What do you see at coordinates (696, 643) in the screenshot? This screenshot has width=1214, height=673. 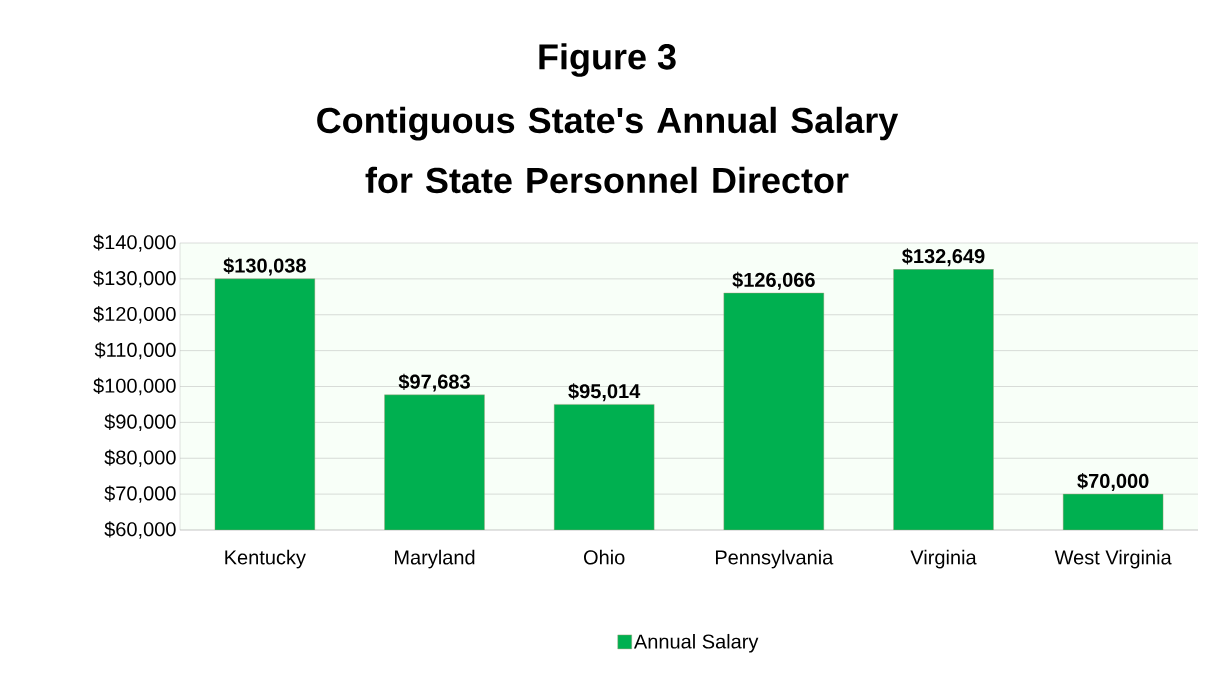 I see `legend-label: Annual Salary` at bounding box center [696, 643].